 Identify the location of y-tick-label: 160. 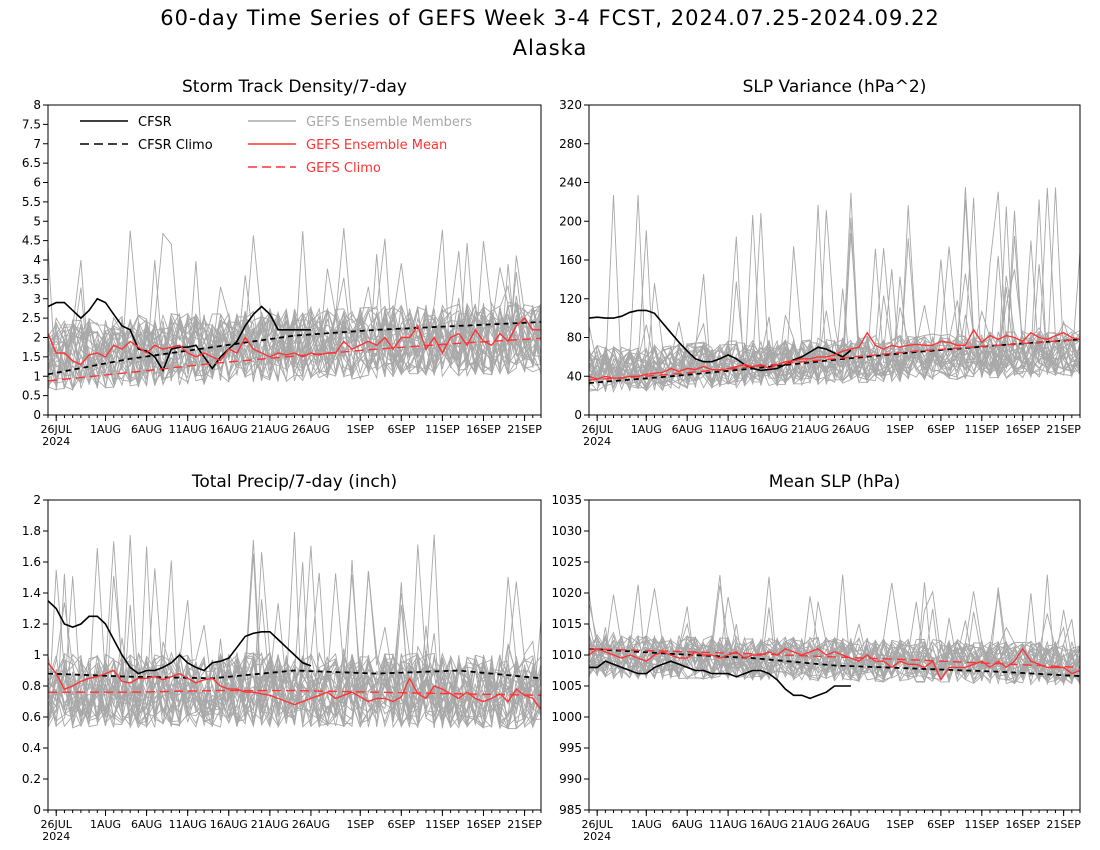
(570, 260).